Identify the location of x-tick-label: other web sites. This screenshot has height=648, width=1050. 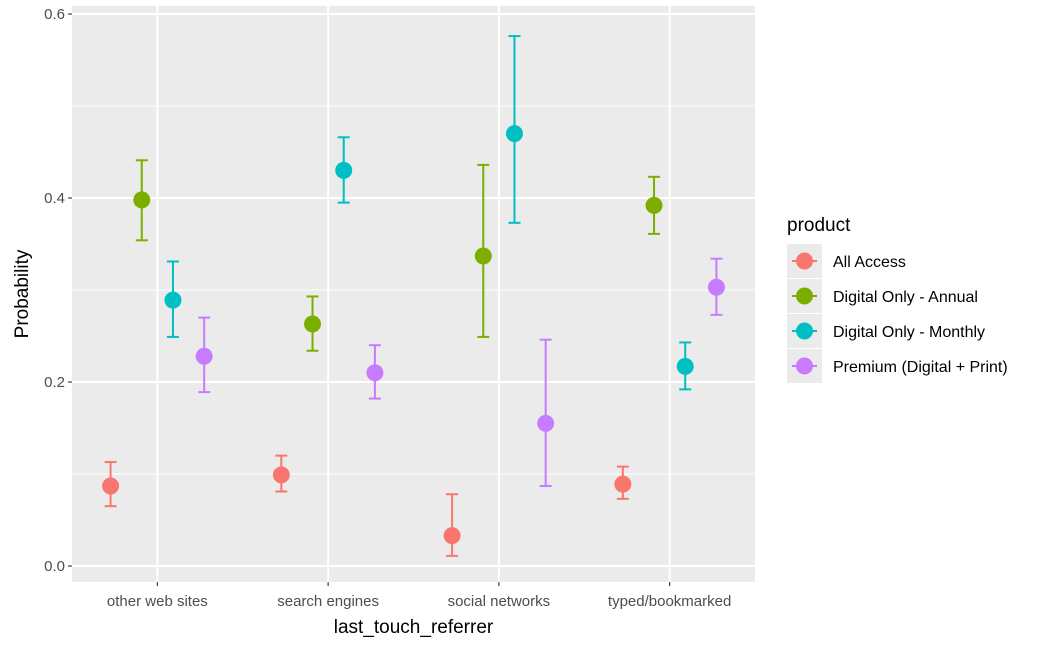
(157, 601).